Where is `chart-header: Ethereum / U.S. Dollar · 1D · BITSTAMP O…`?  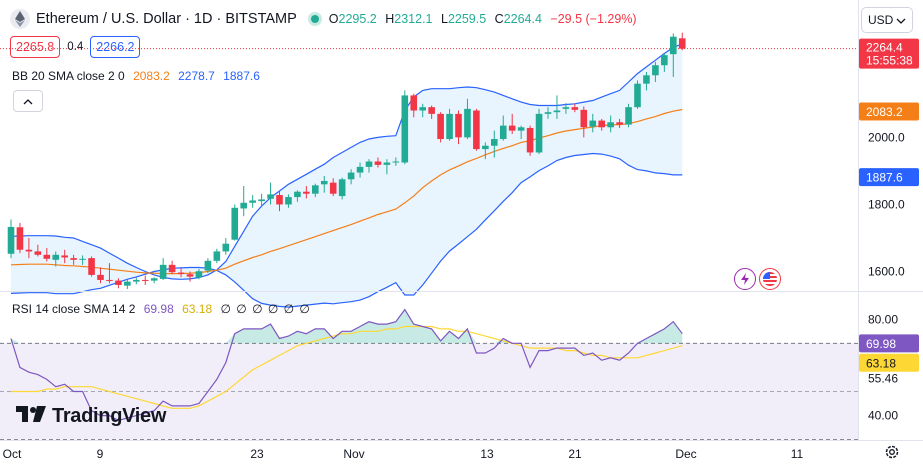 chart-header: Ethereum / U.S. Dollar · 1D · BITSTAMP O… is located at coordinates (326, 19).